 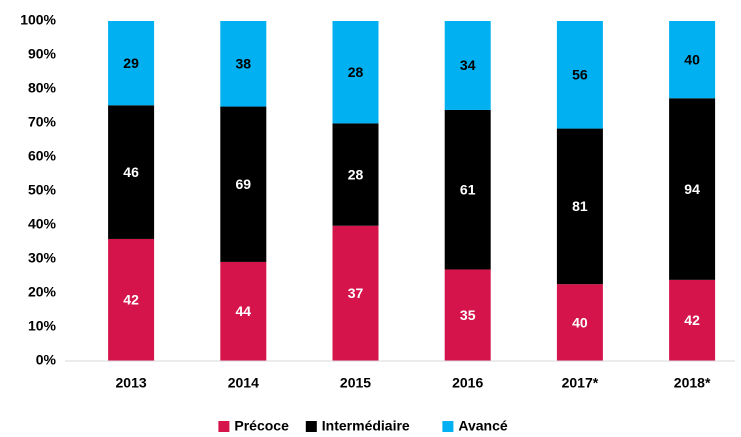 What do you see at coordinates (483, 426) in the screenshot?
I see `legend-label: Avancé` at bounding box center [483, 426].